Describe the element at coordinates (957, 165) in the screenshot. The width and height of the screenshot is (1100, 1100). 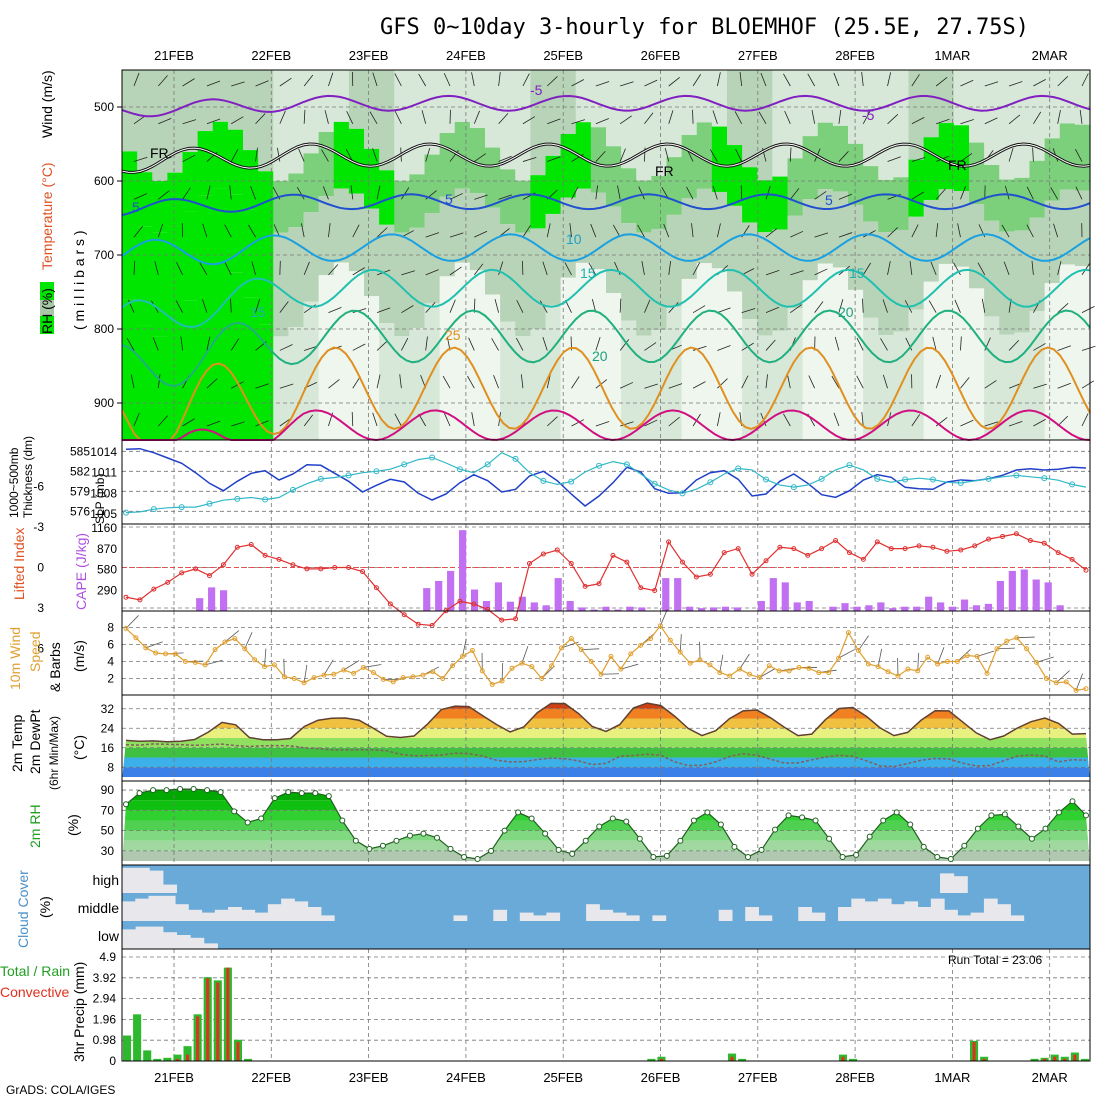
I see `contour-label: FR` at that location.